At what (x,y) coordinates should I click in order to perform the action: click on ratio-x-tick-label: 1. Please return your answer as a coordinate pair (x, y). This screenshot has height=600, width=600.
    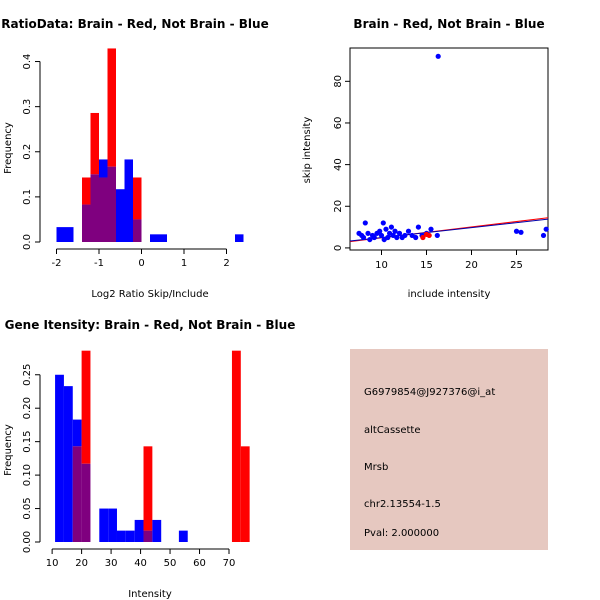
    Looking at the image, I should click on (184, 263).